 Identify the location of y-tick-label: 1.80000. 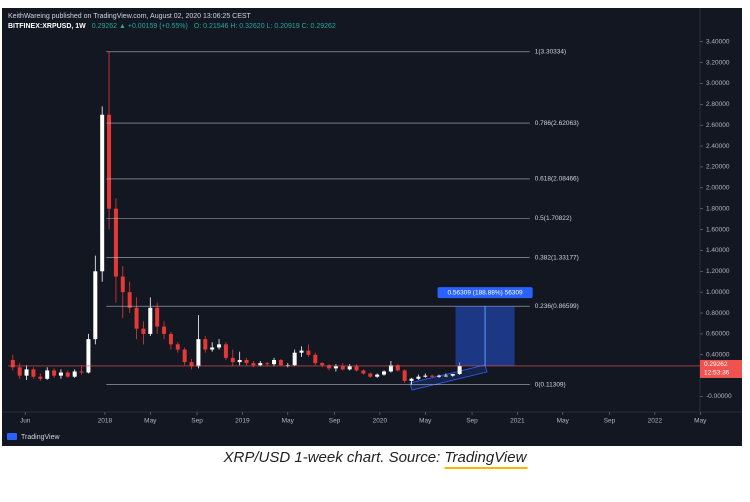
(718, 208).